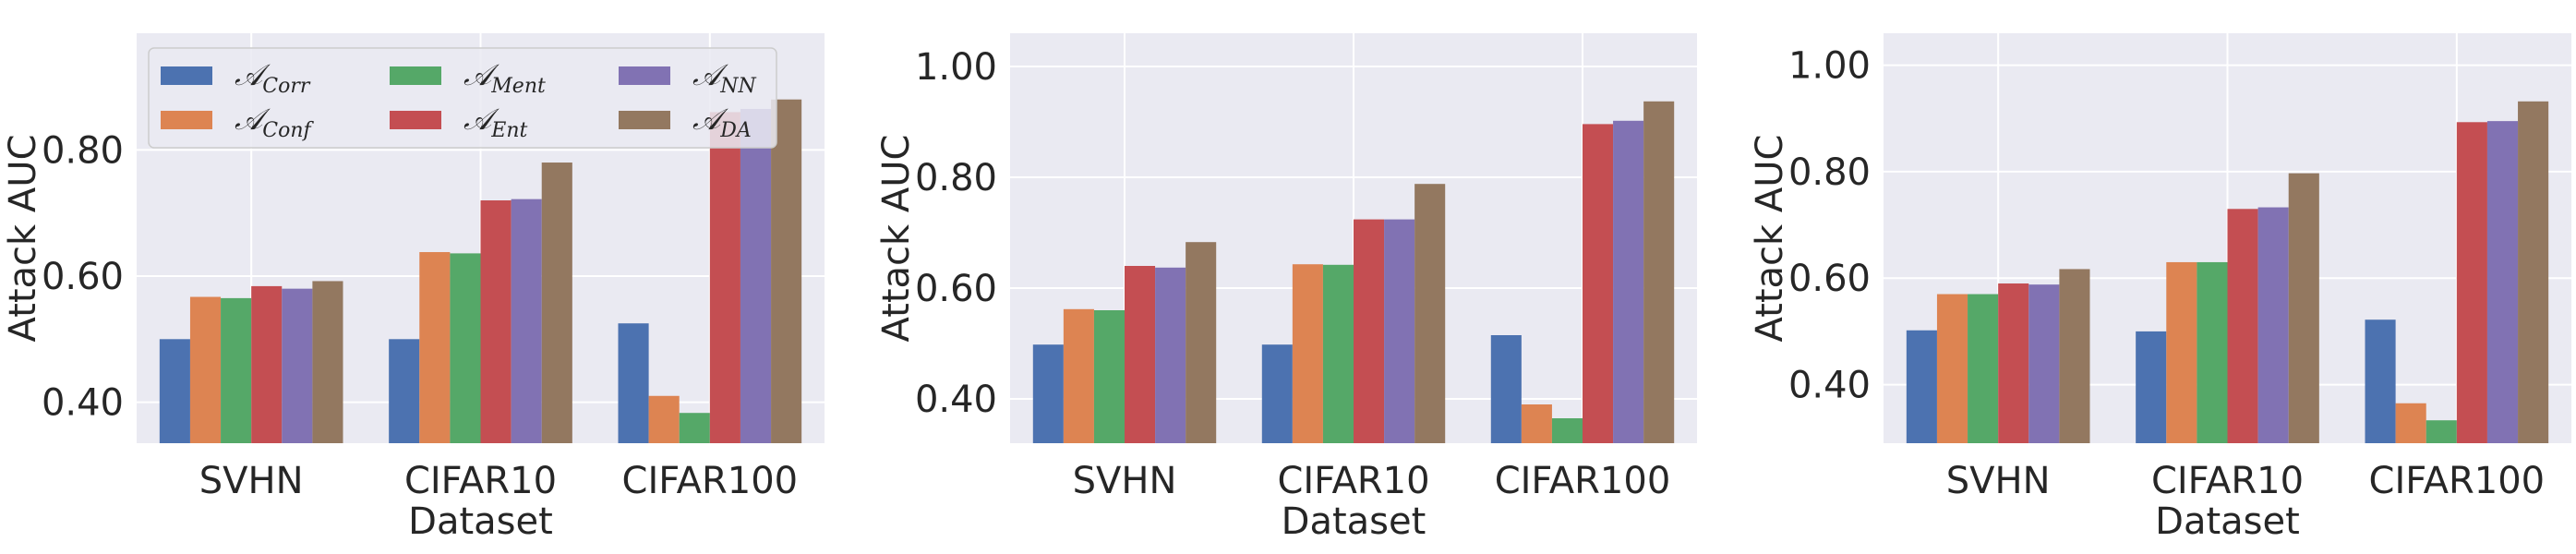 This screenshot has height=554, width=2576. What do you see at coordinates (518, 87) in the screenshot?
I see `legend-subscript: Ment` at bounding box center [518, 87].